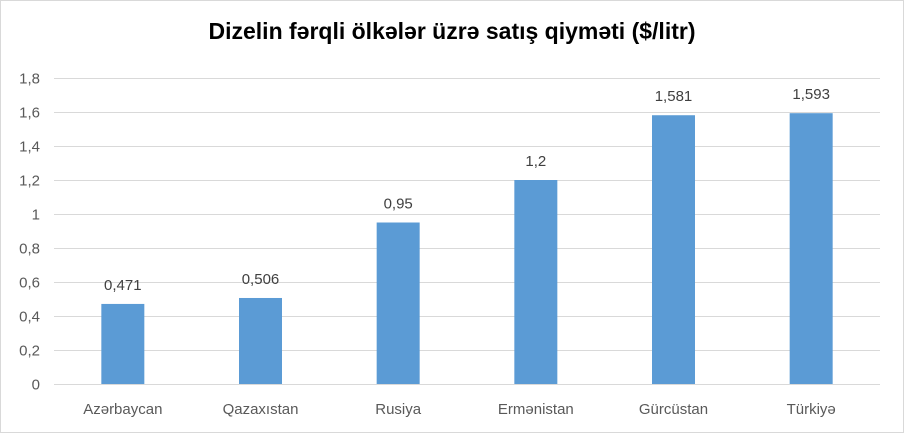 The height and width of the screenshot is (433, 904). What do you see at coordinates (36, 215) in the screenshot?
I see `y-tick-label: 1` at bounding box center [36, 215].